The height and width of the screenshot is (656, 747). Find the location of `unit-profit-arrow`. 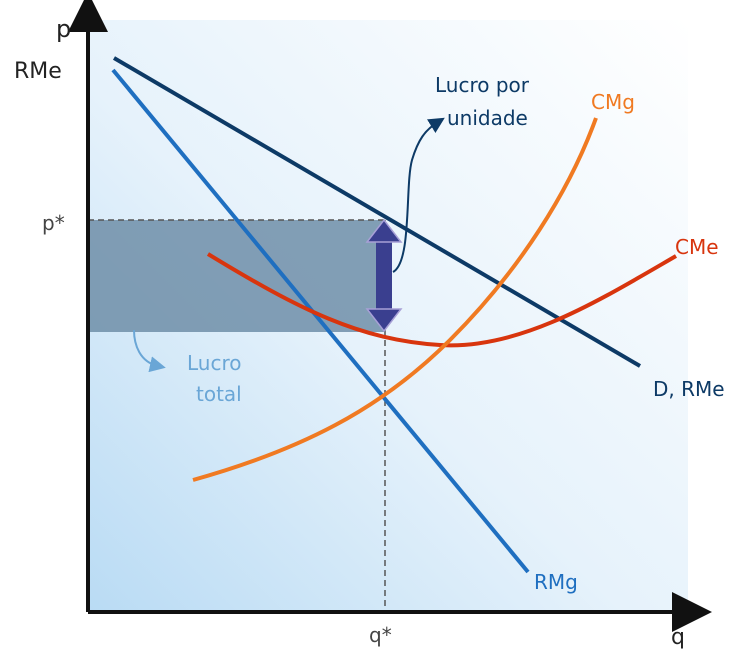

unit-profit-arrow is located at coordinates (384, 275).